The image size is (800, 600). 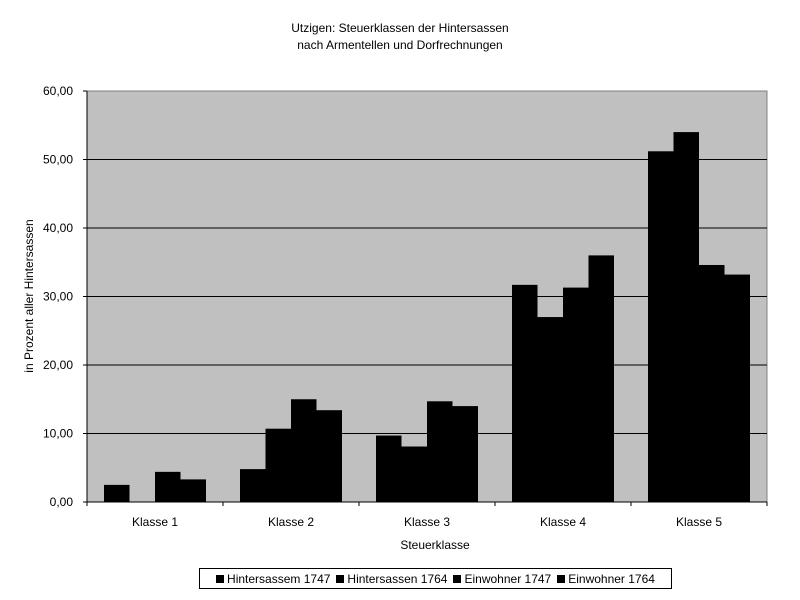 I want to click on y-tick-label: 20,00, so click(x=58, y=365).